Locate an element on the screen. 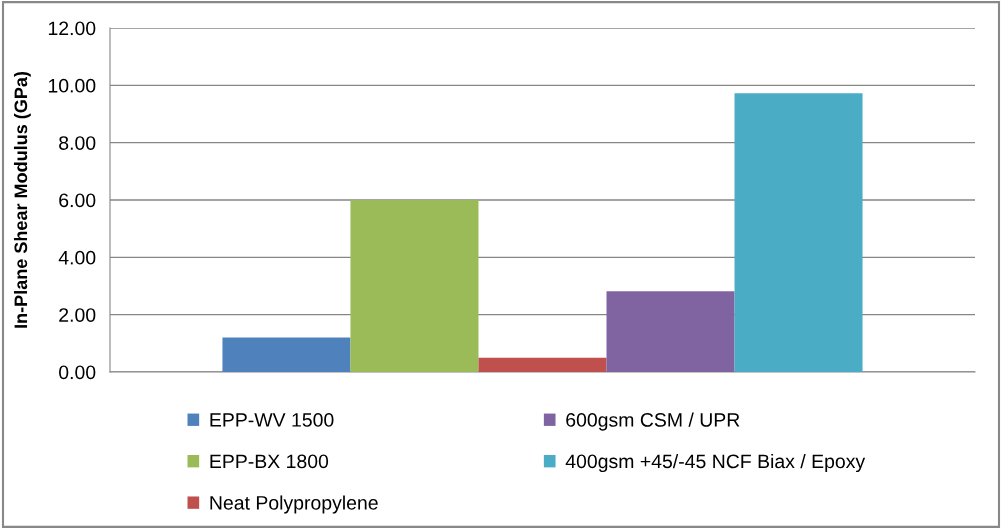 The width and height of the screenshot is (1002, 529). y-tick-label: 4.00 is located at coordinates (77, 257).